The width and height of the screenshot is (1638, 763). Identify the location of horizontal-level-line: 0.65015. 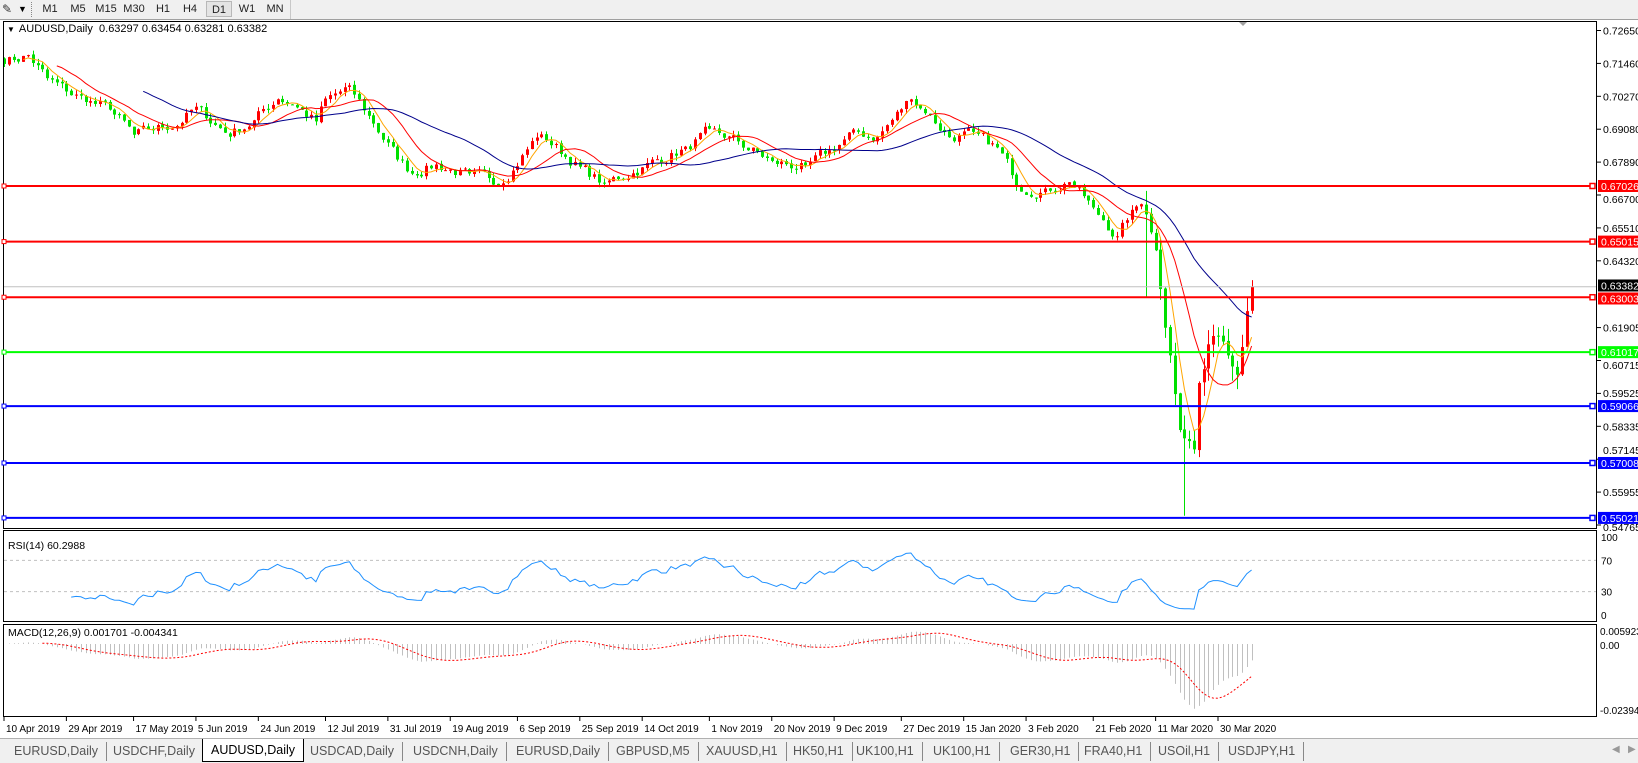
(819, 242).